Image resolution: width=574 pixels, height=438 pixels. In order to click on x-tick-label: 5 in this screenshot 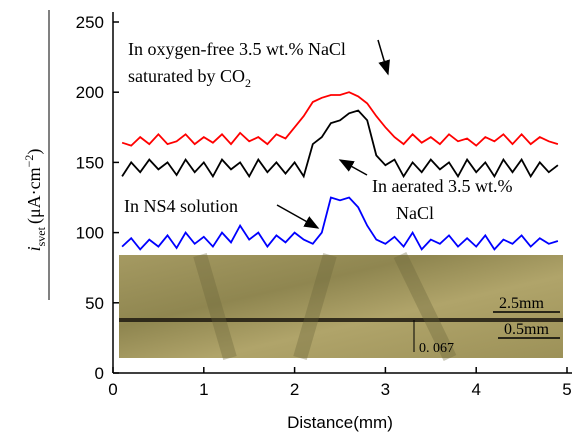, I will do `click(566, 389)`.